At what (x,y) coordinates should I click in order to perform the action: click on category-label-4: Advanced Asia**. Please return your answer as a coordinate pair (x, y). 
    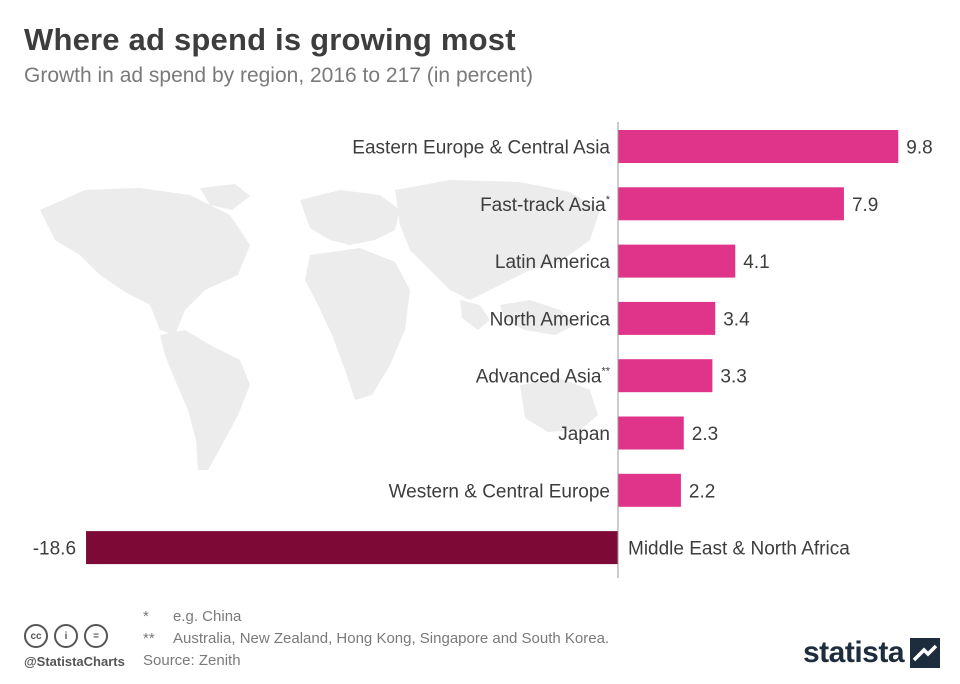
    Looking at the image, I should click on (543, 377).